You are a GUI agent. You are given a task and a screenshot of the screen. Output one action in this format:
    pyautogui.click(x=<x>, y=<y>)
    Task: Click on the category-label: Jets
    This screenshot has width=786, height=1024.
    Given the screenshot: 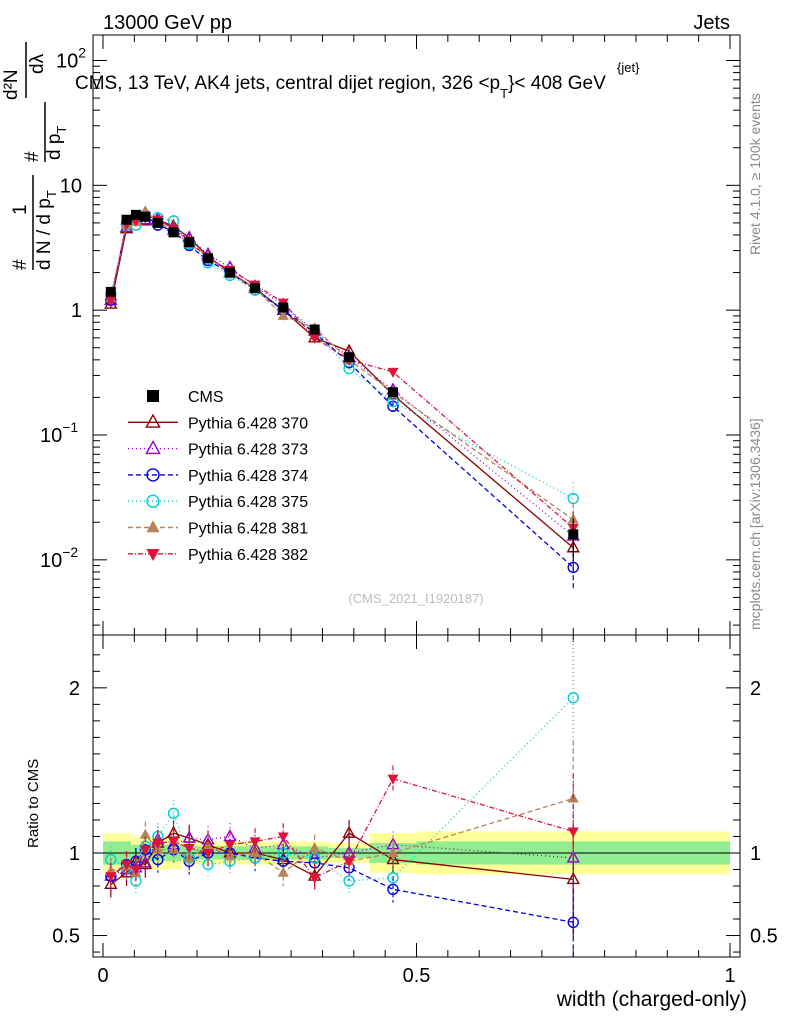 What is the action you would take?
    pyautogui.click(x=711, y=23)
    